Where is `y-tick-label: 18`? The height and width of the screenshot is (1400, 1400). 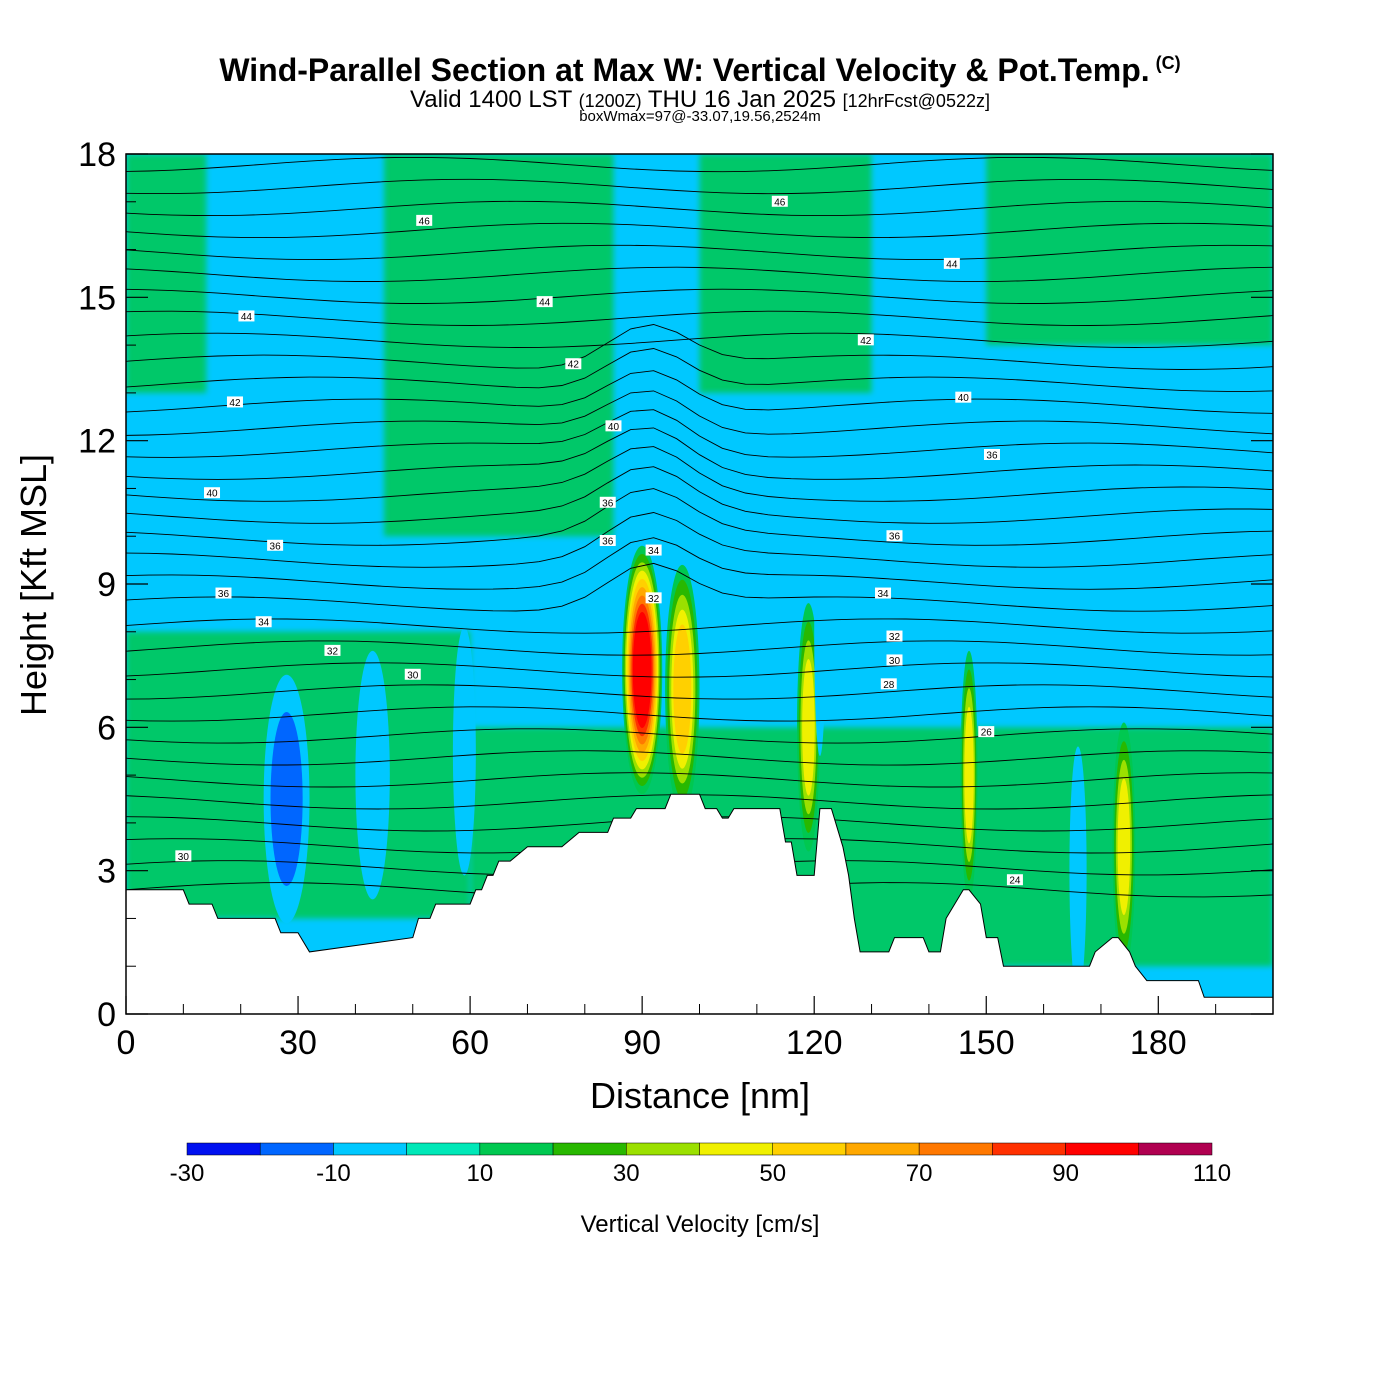
y-tick-label: 18 is located at coordinates (97, 155).